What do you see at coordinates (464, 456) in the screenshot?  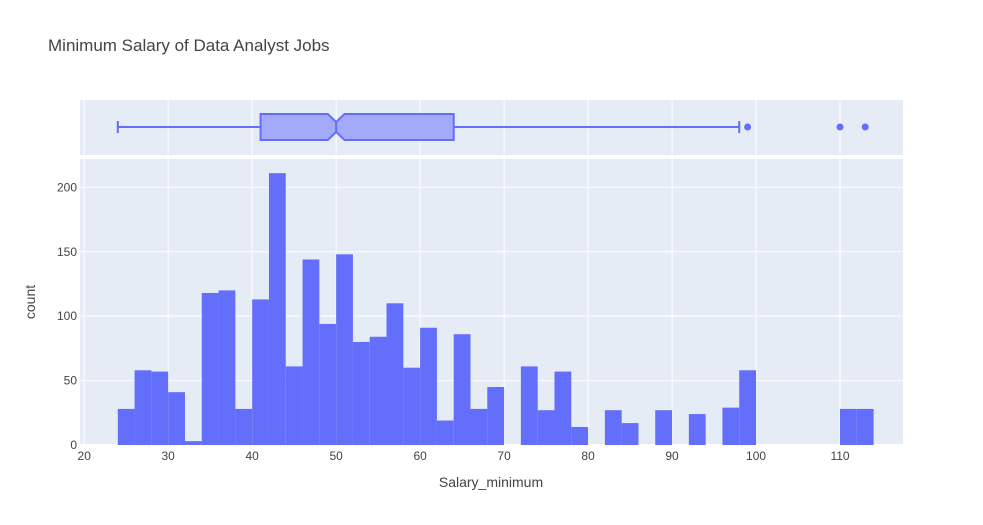 I see `x-axis-ticks: 20 30 40 50 60 70 80 90 100 110` at bounding box center [464, 456].